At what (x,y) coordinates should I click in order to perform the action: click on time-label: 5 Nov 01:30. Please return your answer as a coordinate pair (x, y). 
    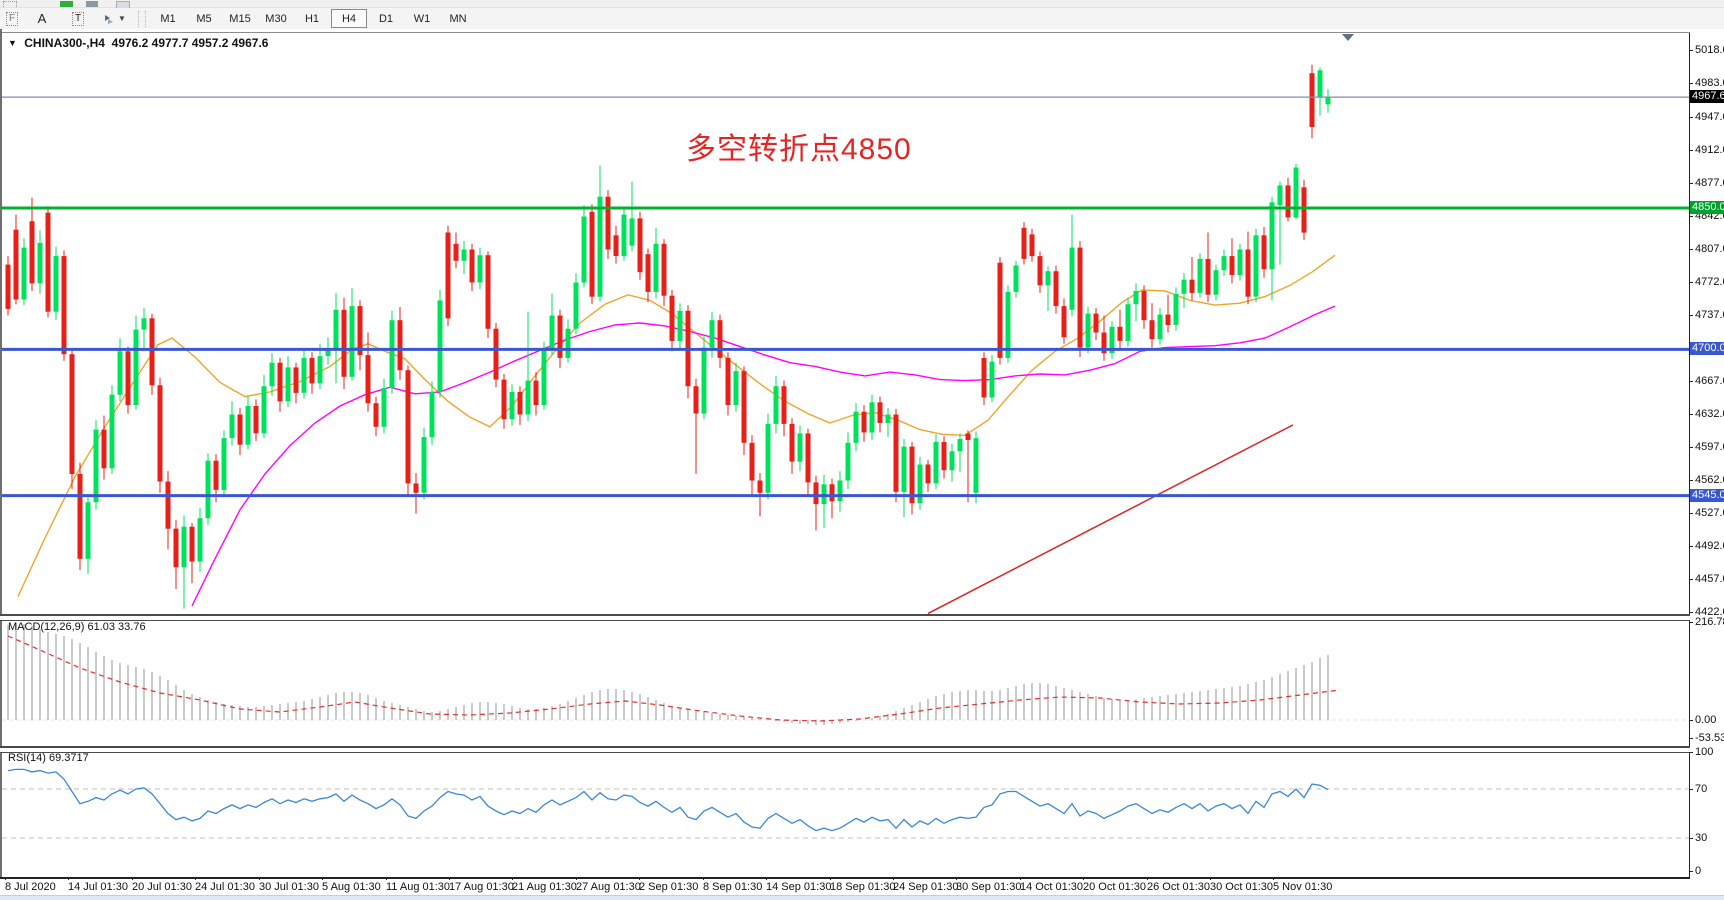
    Looking at the image, I should click on (1303, 887).